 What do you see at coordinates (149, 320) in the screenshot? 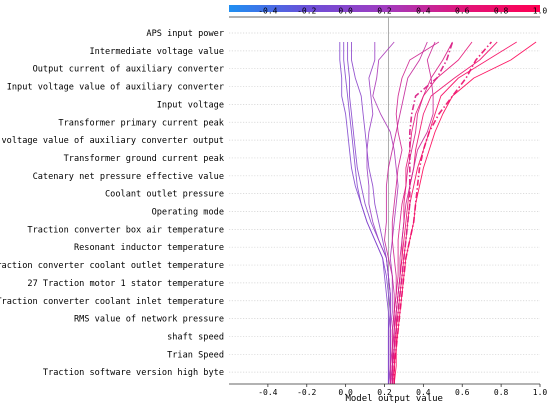
I see `feature-label: RMS value of network pressure` at bounding box center [149, 320].